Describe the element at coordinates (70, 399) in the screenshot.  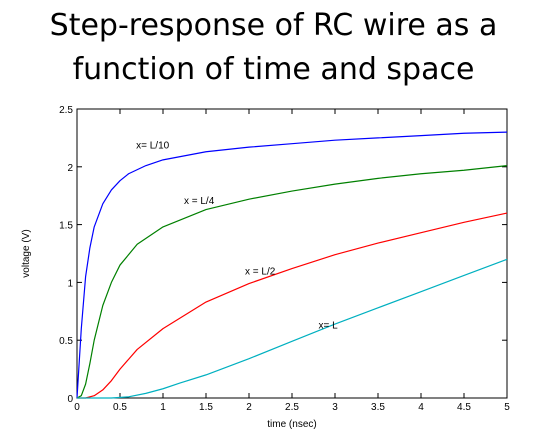
I see `y-tick-label: 0` at that location.